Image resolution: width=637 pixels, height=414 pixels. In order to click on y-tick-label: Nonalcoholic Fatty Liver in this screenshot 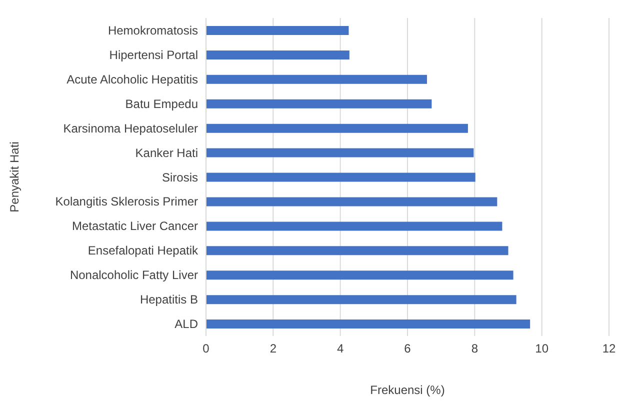, I will do `click(134, 275)`.